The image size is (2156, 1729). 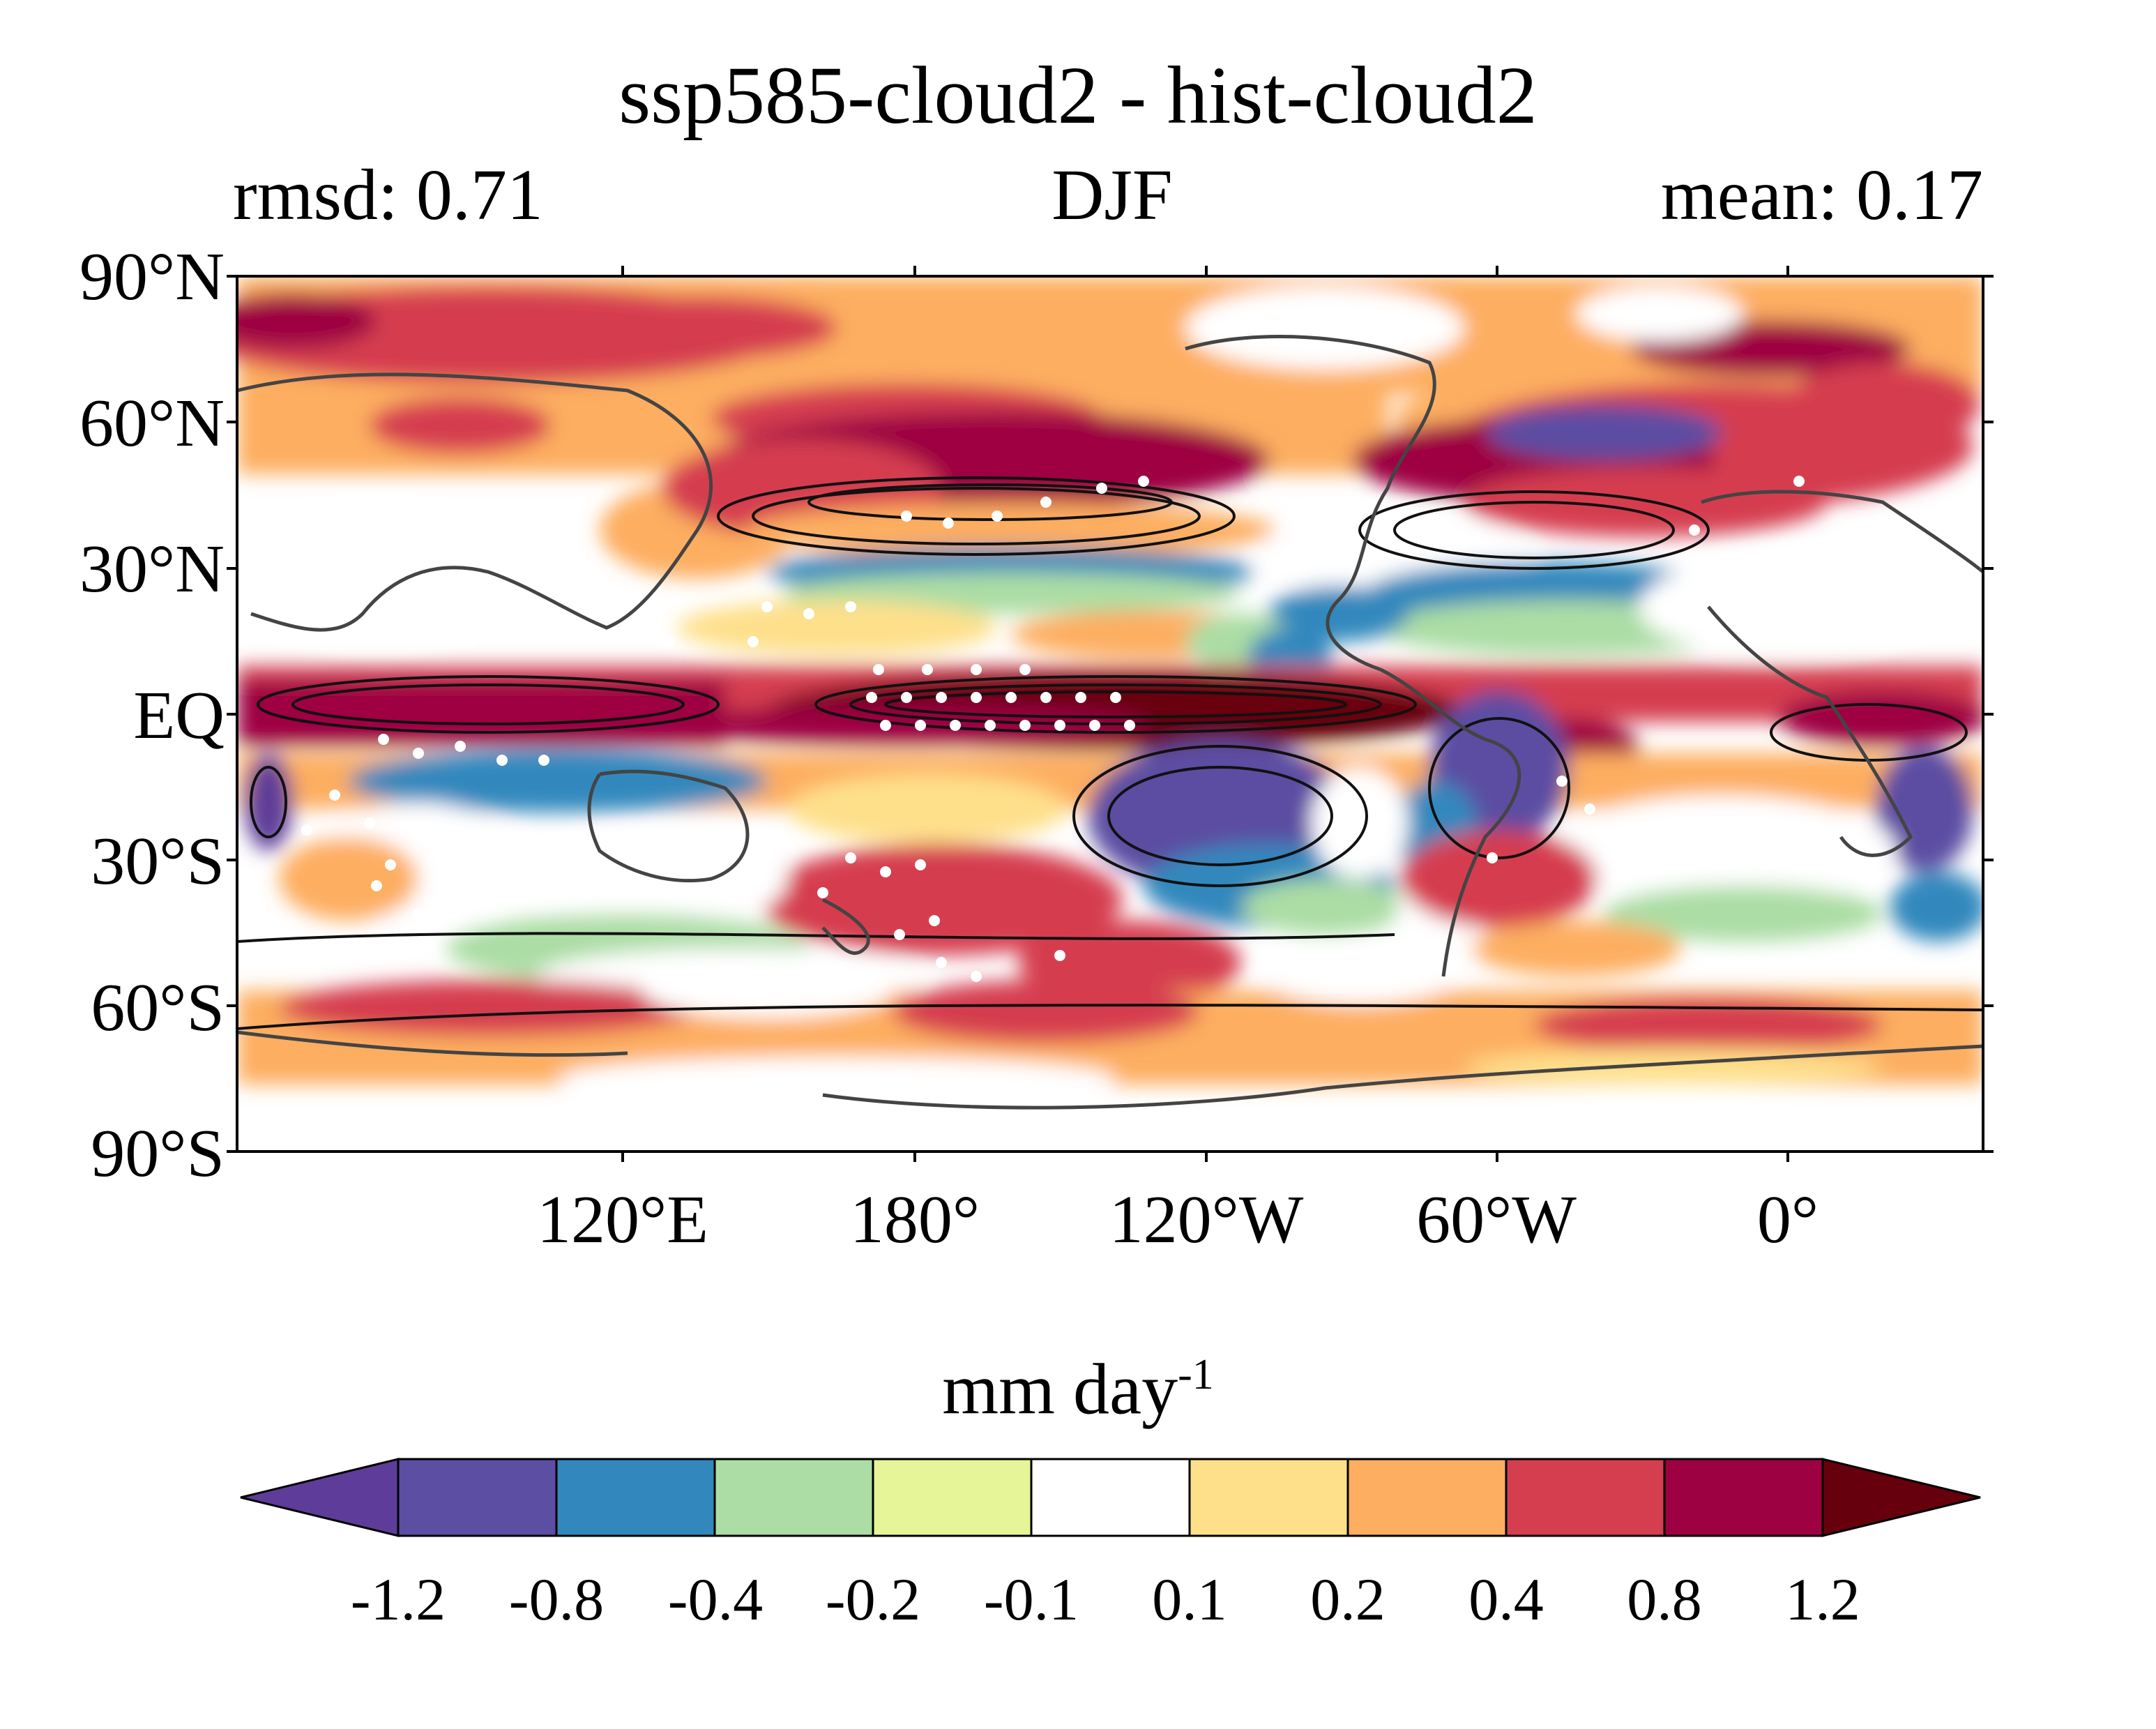 I want to click on colorbar-tick-label: 0.1, so click(x=1189, y=1599).